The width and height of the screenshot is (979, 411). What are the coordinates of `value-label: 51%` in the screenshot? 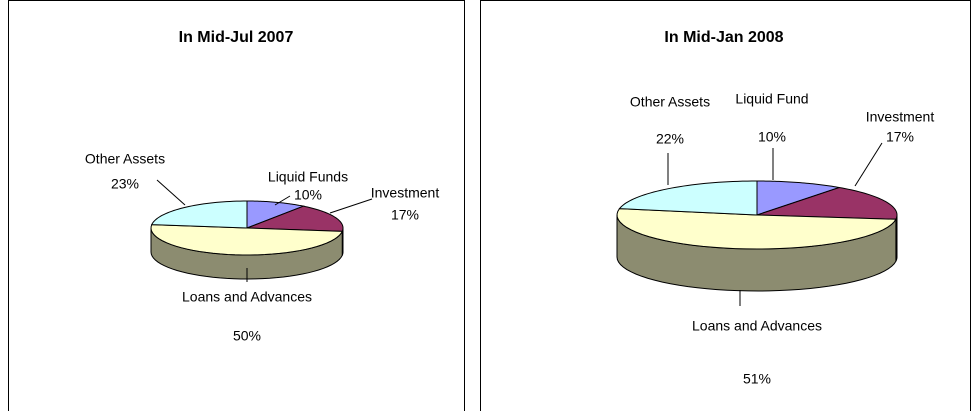 It's located at (757, 379).